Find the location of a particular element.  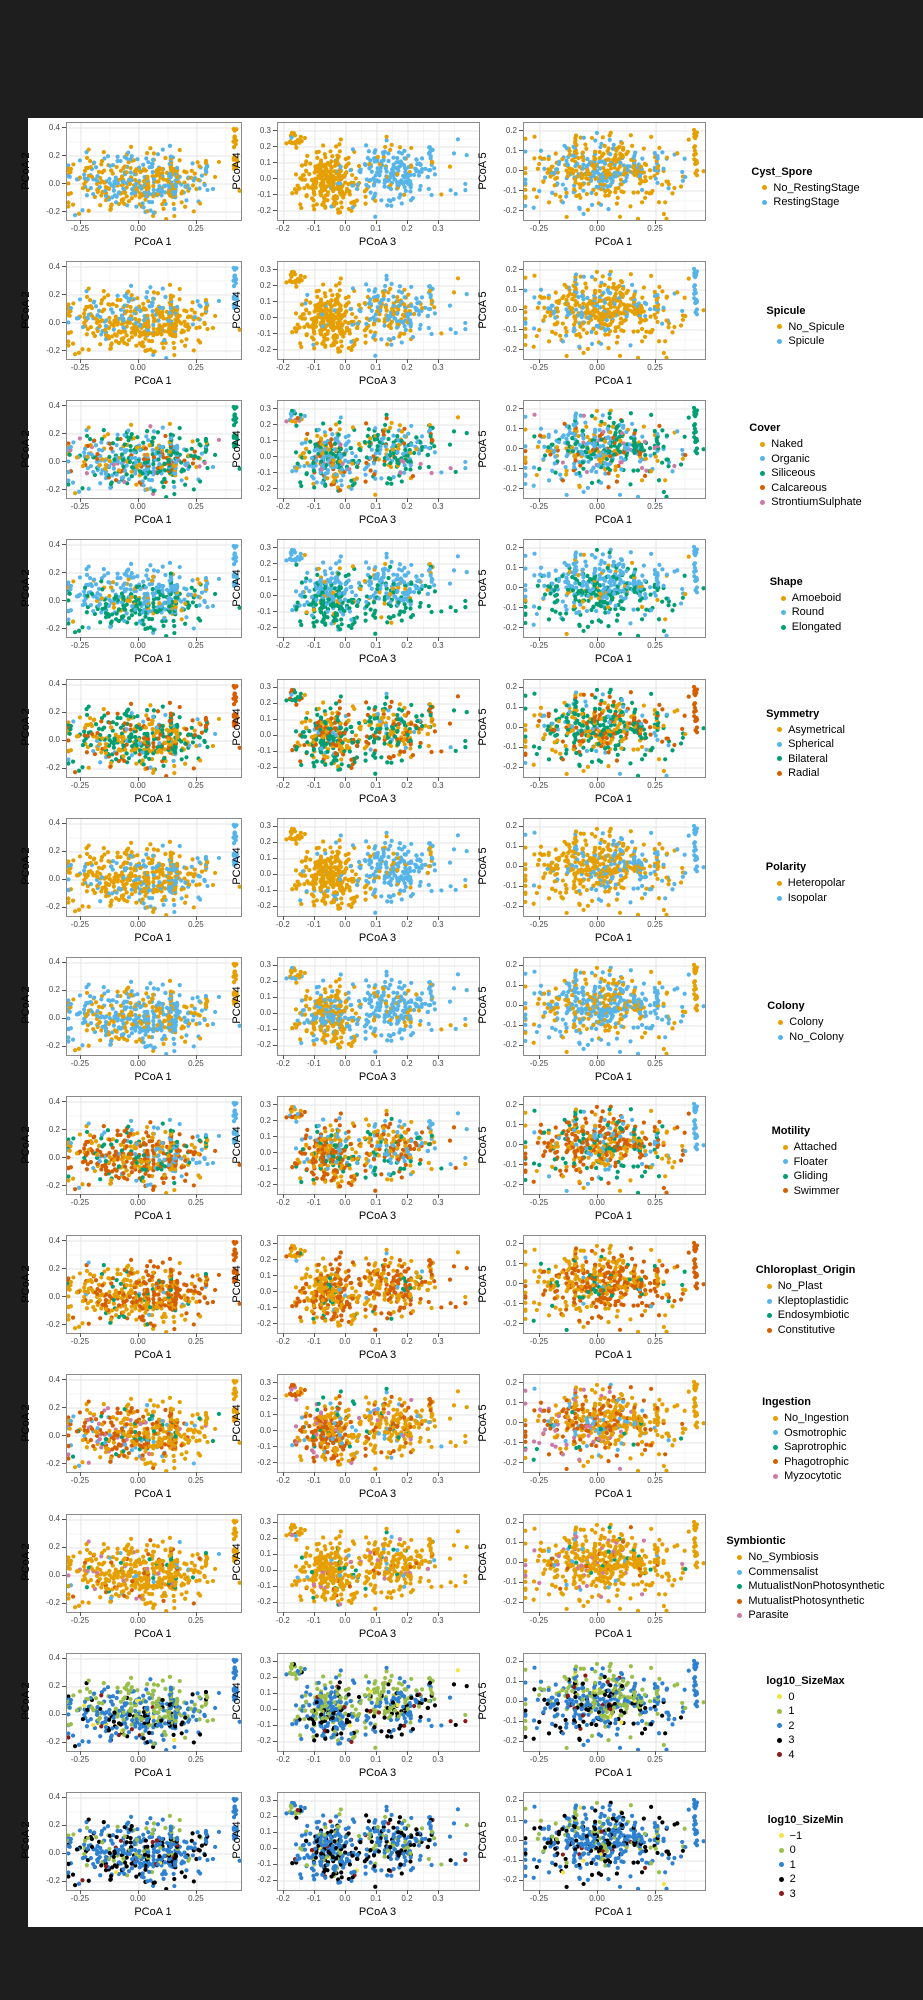

legend-item: No_Colony is located at coordinates (811, 1037).